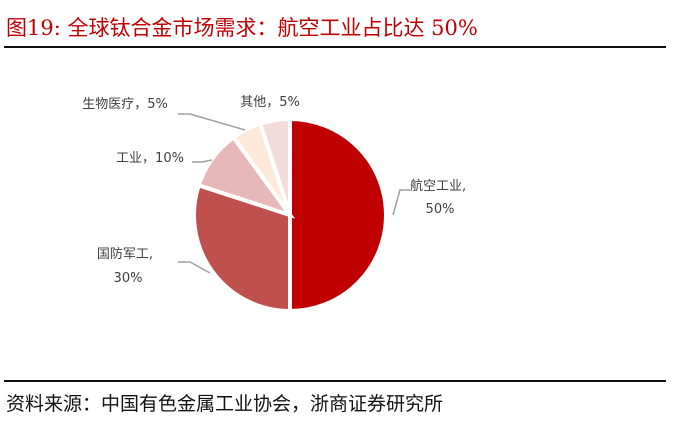  Describe the element at coordinates (242, 28) in the screenshot. I see `figure-title: 图19: 全球钛合金市场需求：航空工业占比达 50%` at that location.